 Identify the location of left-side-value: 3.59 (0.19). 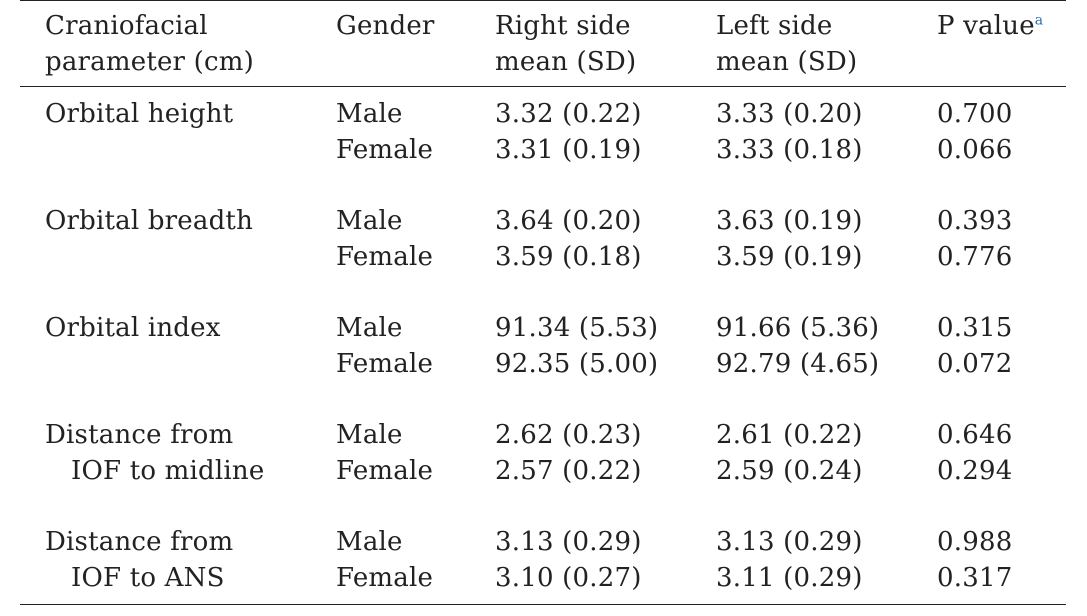
(789, 257).